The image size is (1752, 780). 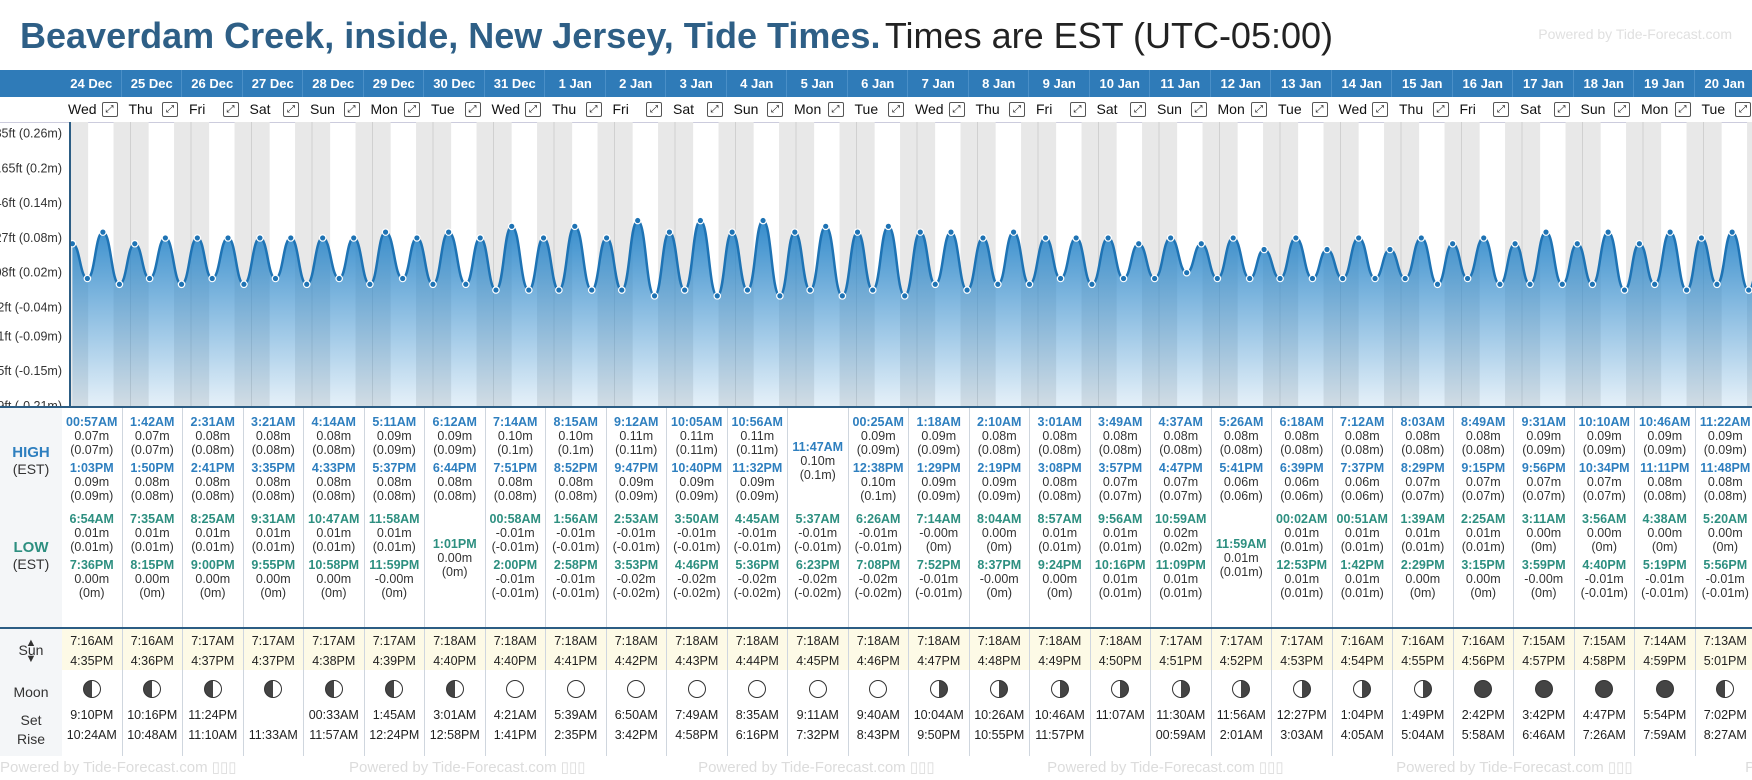 I want to click on moonset-time: 11:24PM, so click(x=213, y=715).